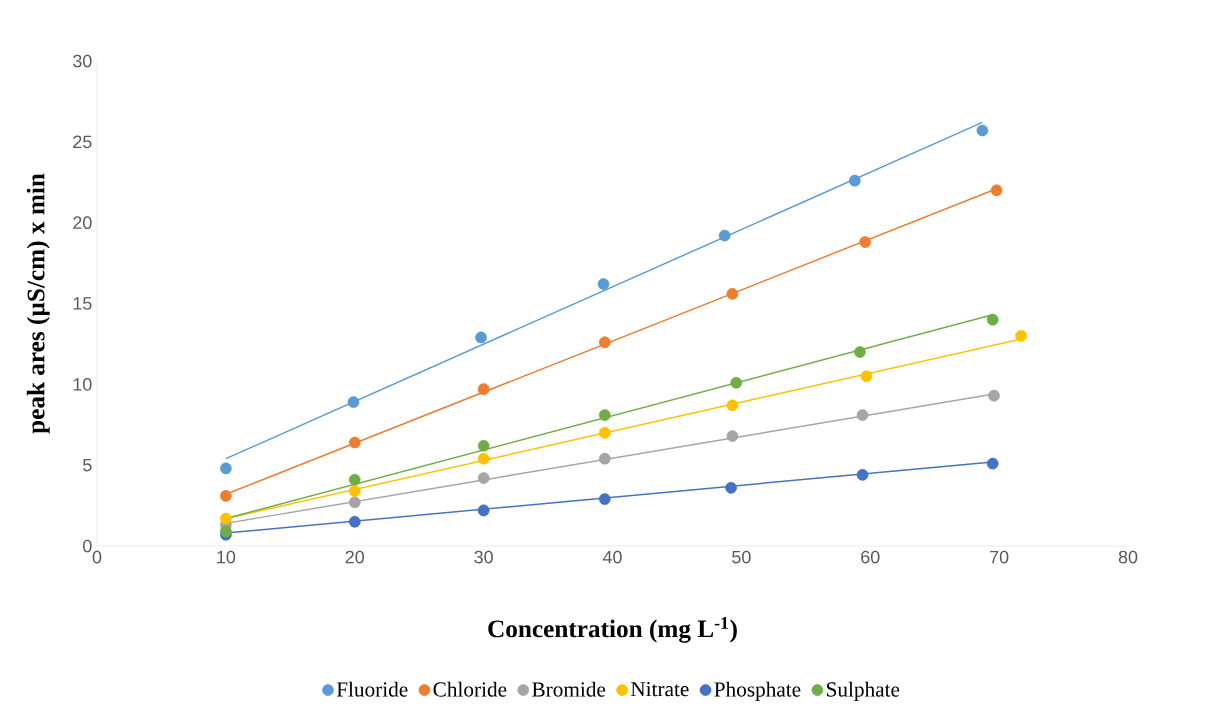 This screenshot has height=722, width=1206. What do you see at coordinates (863, 691) in the screenshot?
I see `legend-label: Sulphate` at bounding box center [863, 691].